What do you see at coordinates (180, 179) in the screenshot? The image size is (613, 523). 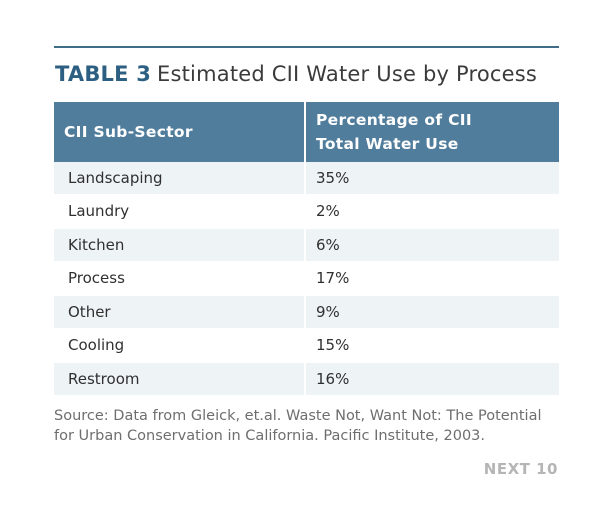 I see `sub-sector-cell: Landscaping` at bounding box center [180, 179].